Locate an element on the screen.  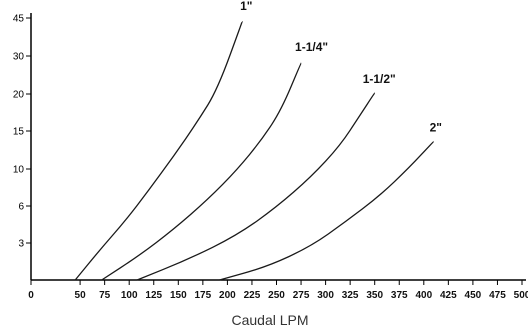
x-tick-label: 200 is located at coordinates (227, 295).